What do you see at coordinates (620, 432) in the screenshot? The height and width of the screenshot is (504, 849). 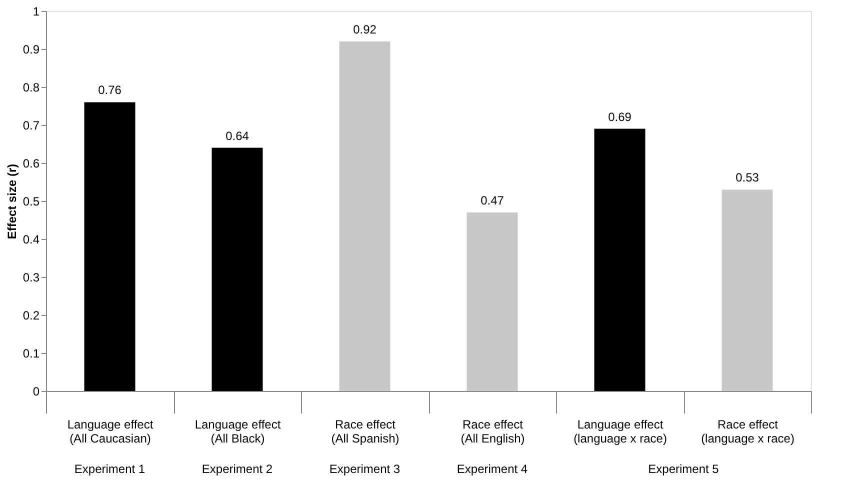 I see `x-tick-label: Language effect (language x race)` at bounding box center [620, 432].